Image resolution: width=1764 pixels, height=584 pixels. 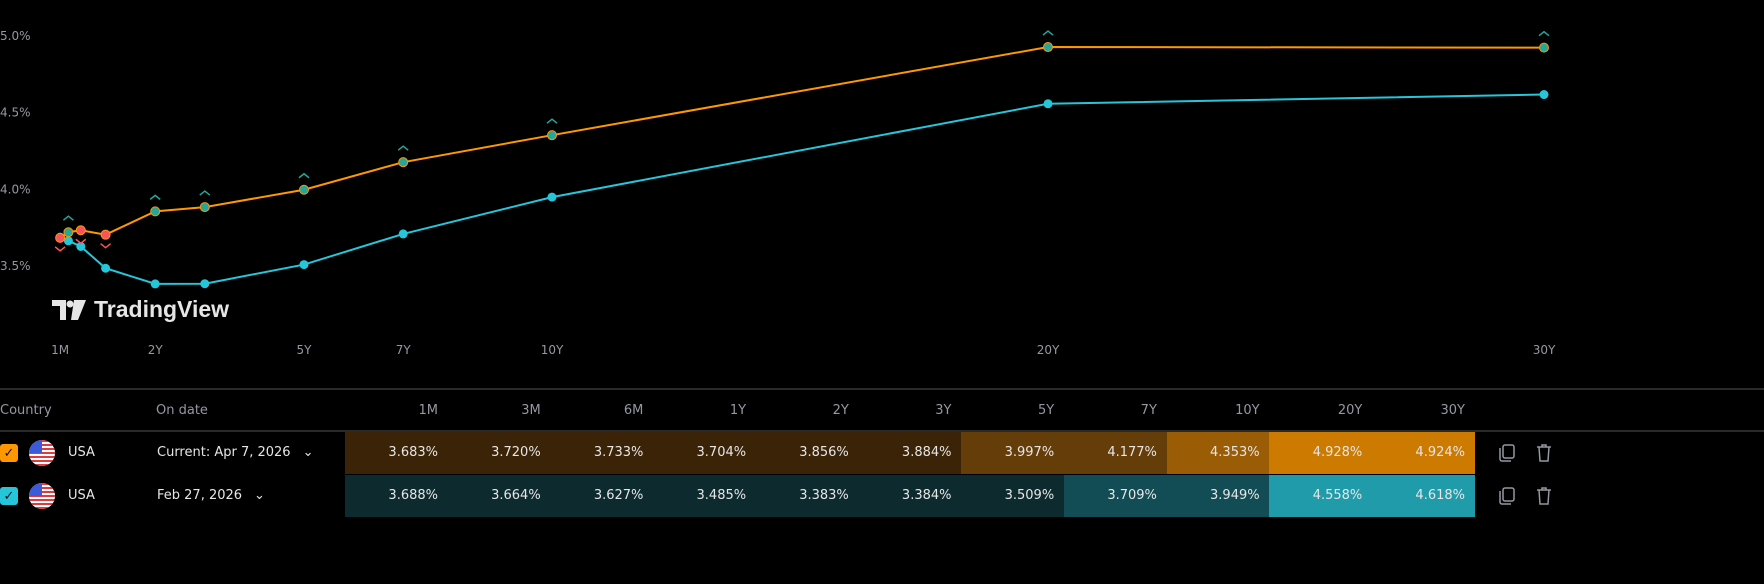 I want to click on y-tick-label: 5.0%, so click(x=15, y=36).